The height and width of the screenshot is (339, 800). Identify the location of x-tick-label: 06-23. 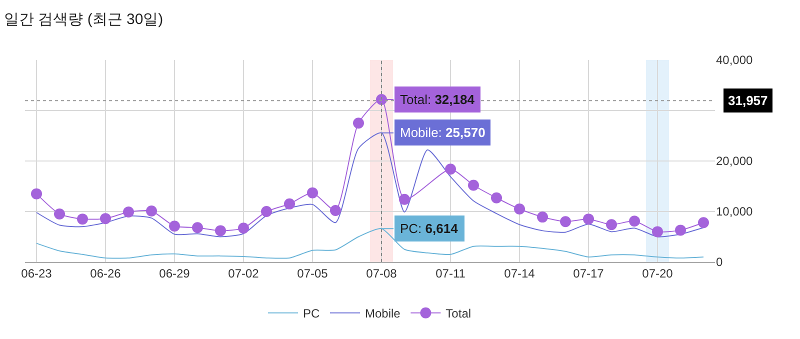
(36, 273).